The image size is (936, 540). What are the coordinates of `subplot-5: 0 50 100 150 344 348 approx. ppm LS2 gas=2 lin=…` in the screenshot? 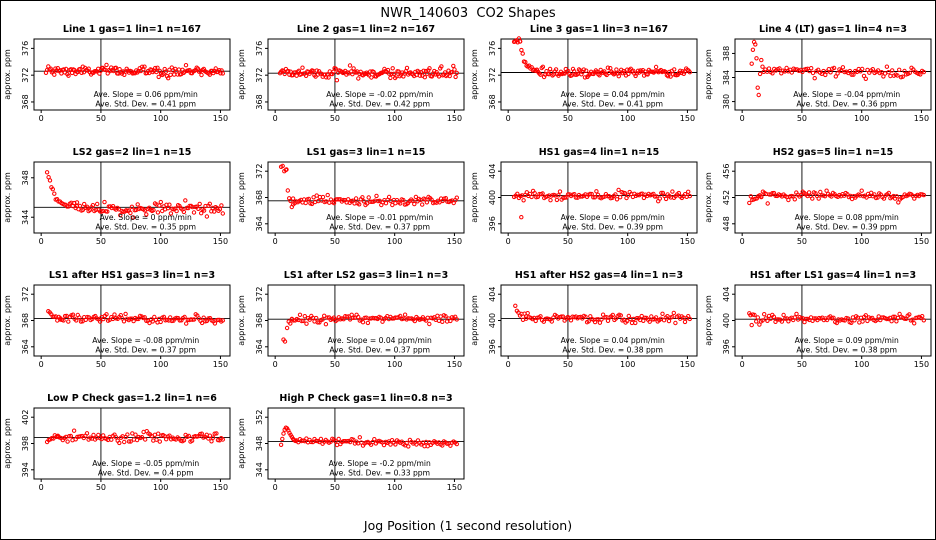 It's located at (117, 196).